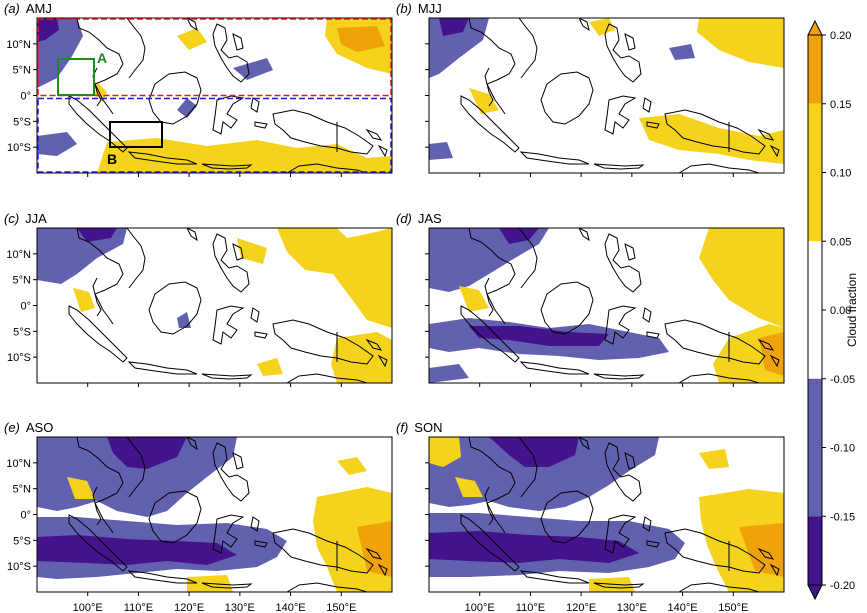  What do you see at coordinates (361, 39) in the screenshot?
I see `shading-strong-pos` at bounding box center [361, 39].